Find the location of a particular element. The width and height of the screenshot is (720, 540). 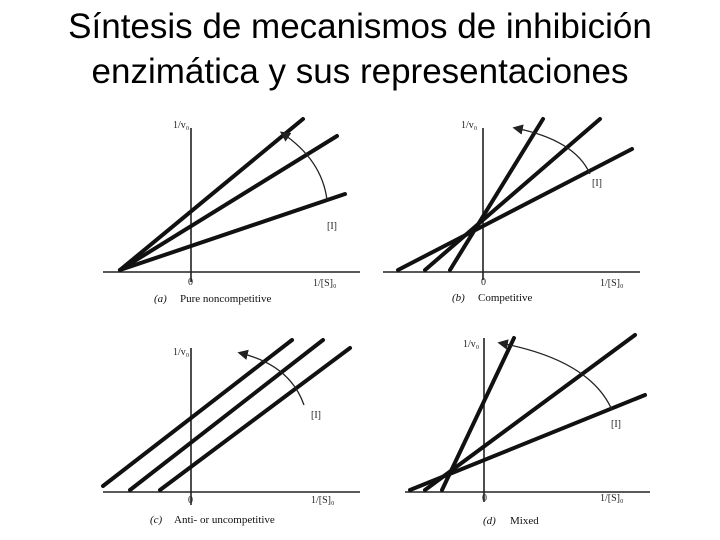

panel-c-y-label: 1/v₀ is located at coordinates (181, 352).